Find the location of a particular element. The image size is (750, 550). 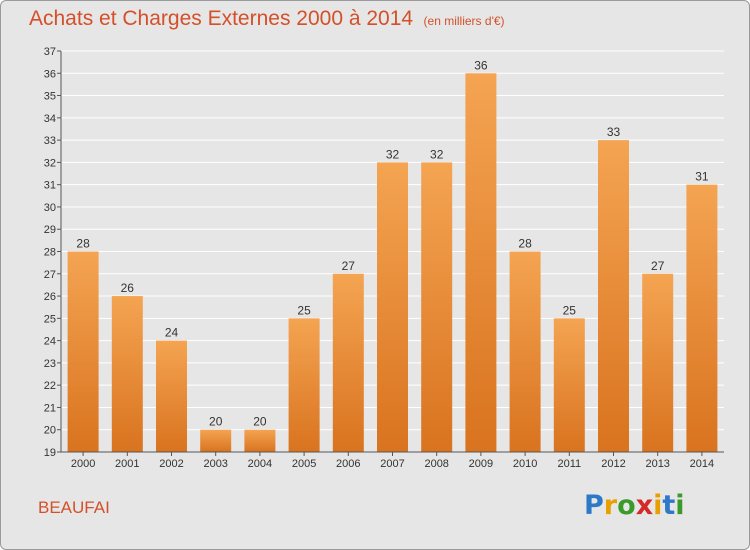

bar-2005 is located at coordinates (304, 385).